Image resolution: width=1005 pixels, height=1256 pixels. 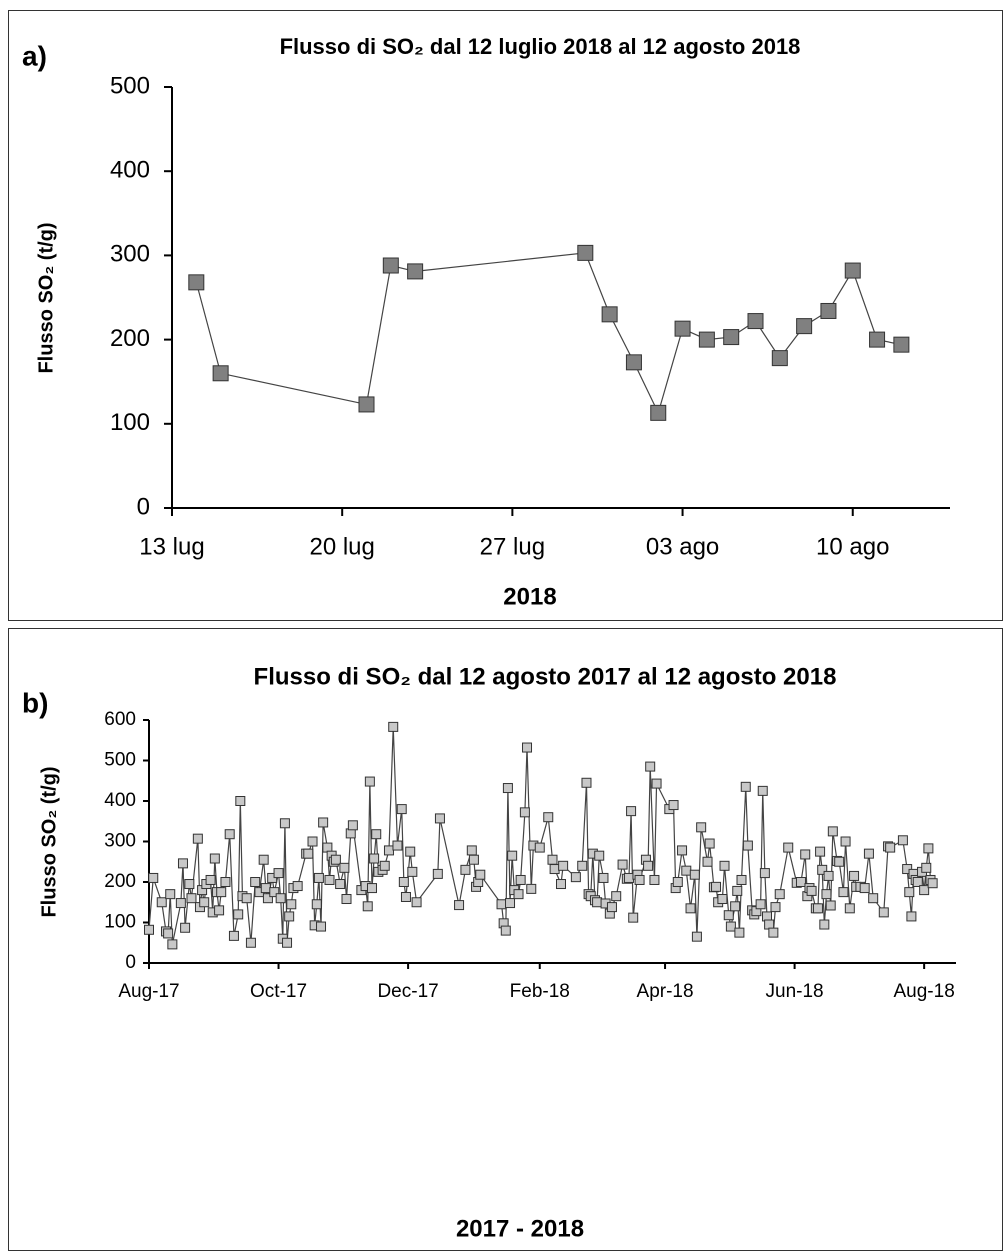 I want to click on x-tick-label: Oct-17, so click(x=278, y=991).